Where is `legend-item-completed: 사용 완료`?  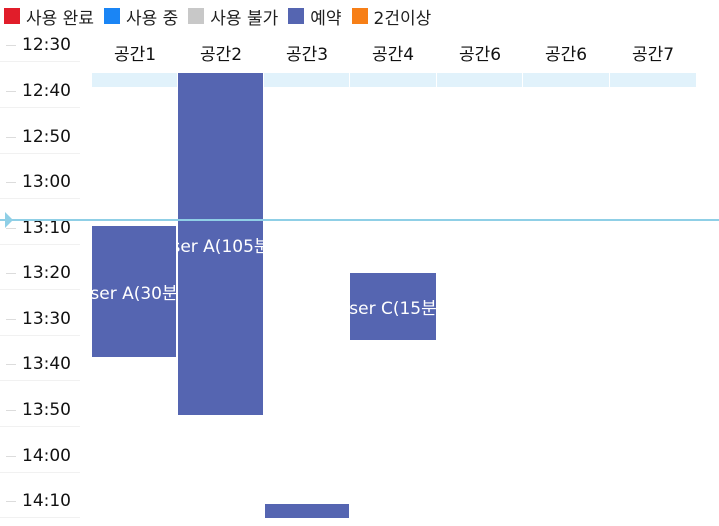
legend-item-completed: 사용 완료 is located at coordinates (49, 16).